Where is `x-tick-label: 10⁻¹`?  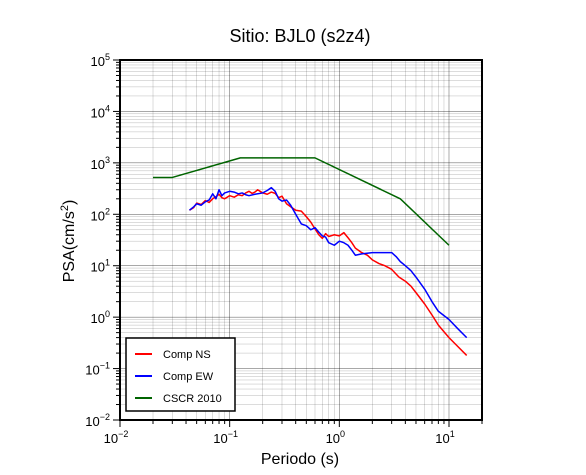
x-tick-label: 10⁻¹ is located at coordinates (225, 437).